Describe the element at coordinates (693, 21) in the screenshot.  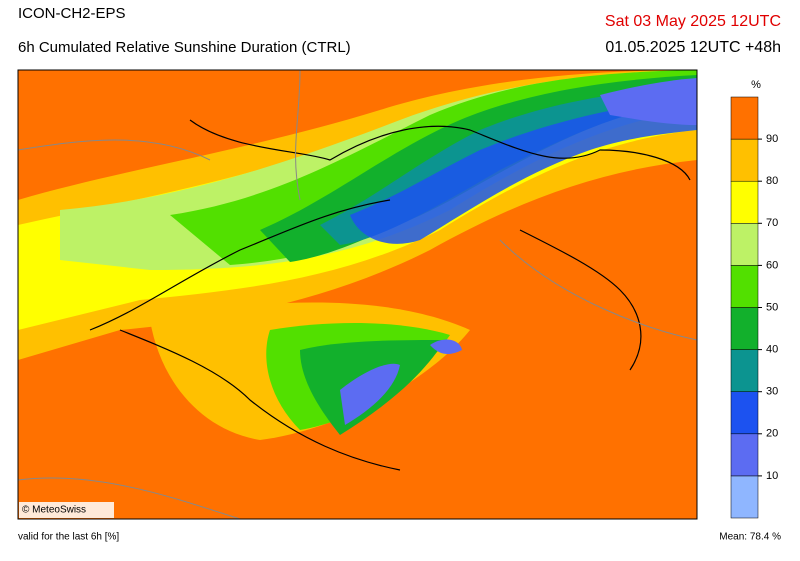
I see `valid-time: Sat 03 May 2025 12UTC` at that location.